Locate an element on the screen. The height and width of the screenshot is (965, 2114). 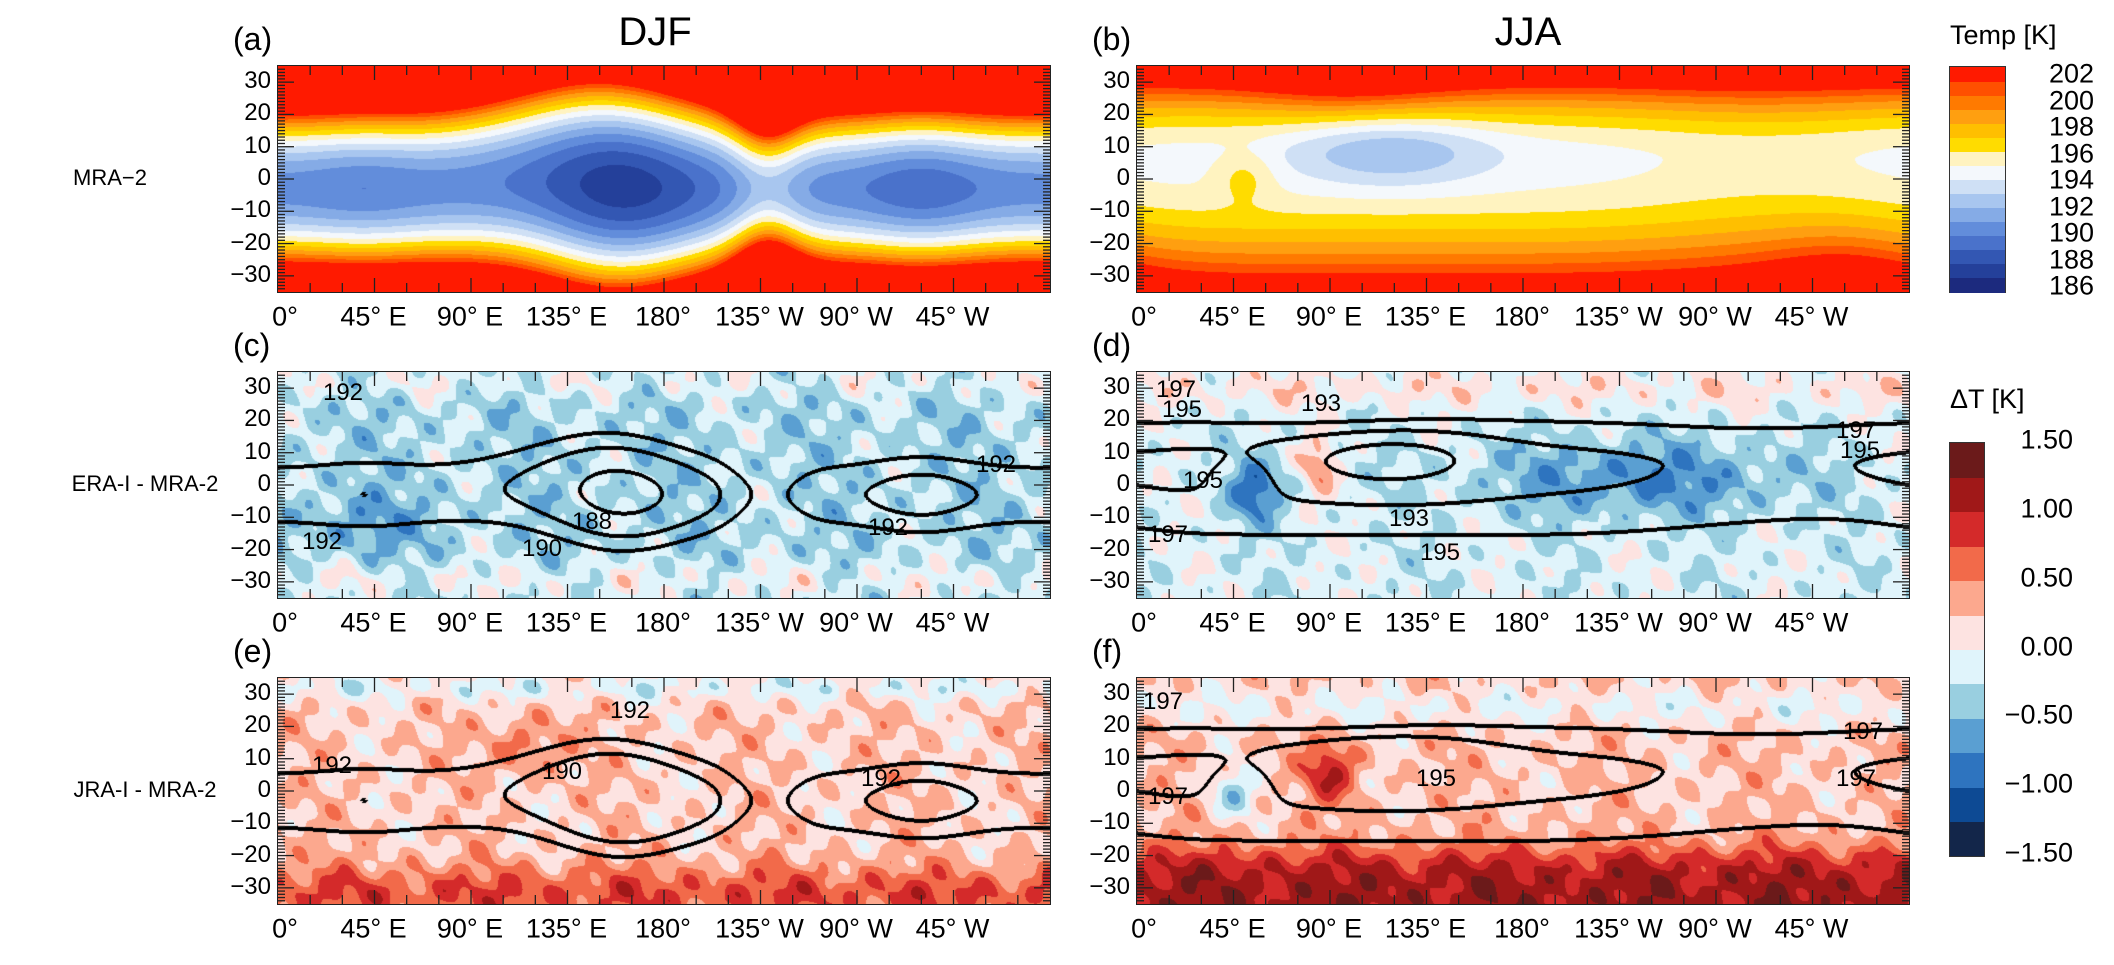
panel-label: (a) is located at coordinates (253, 39).